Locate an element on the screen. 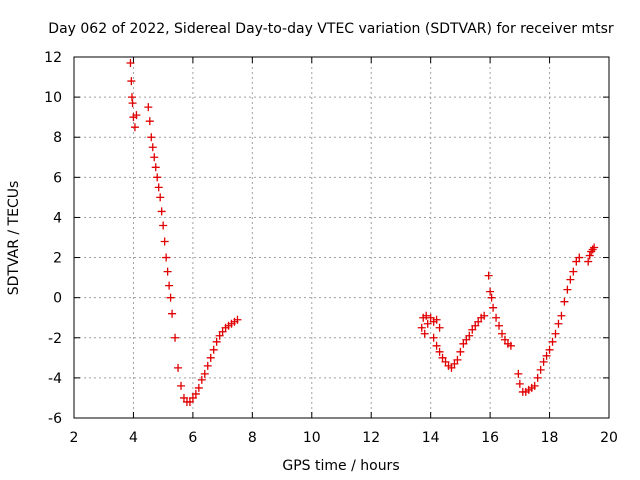 This screenshot has width=640, height=480. x-tick-label: 4 is located at coordinates (133, 438).